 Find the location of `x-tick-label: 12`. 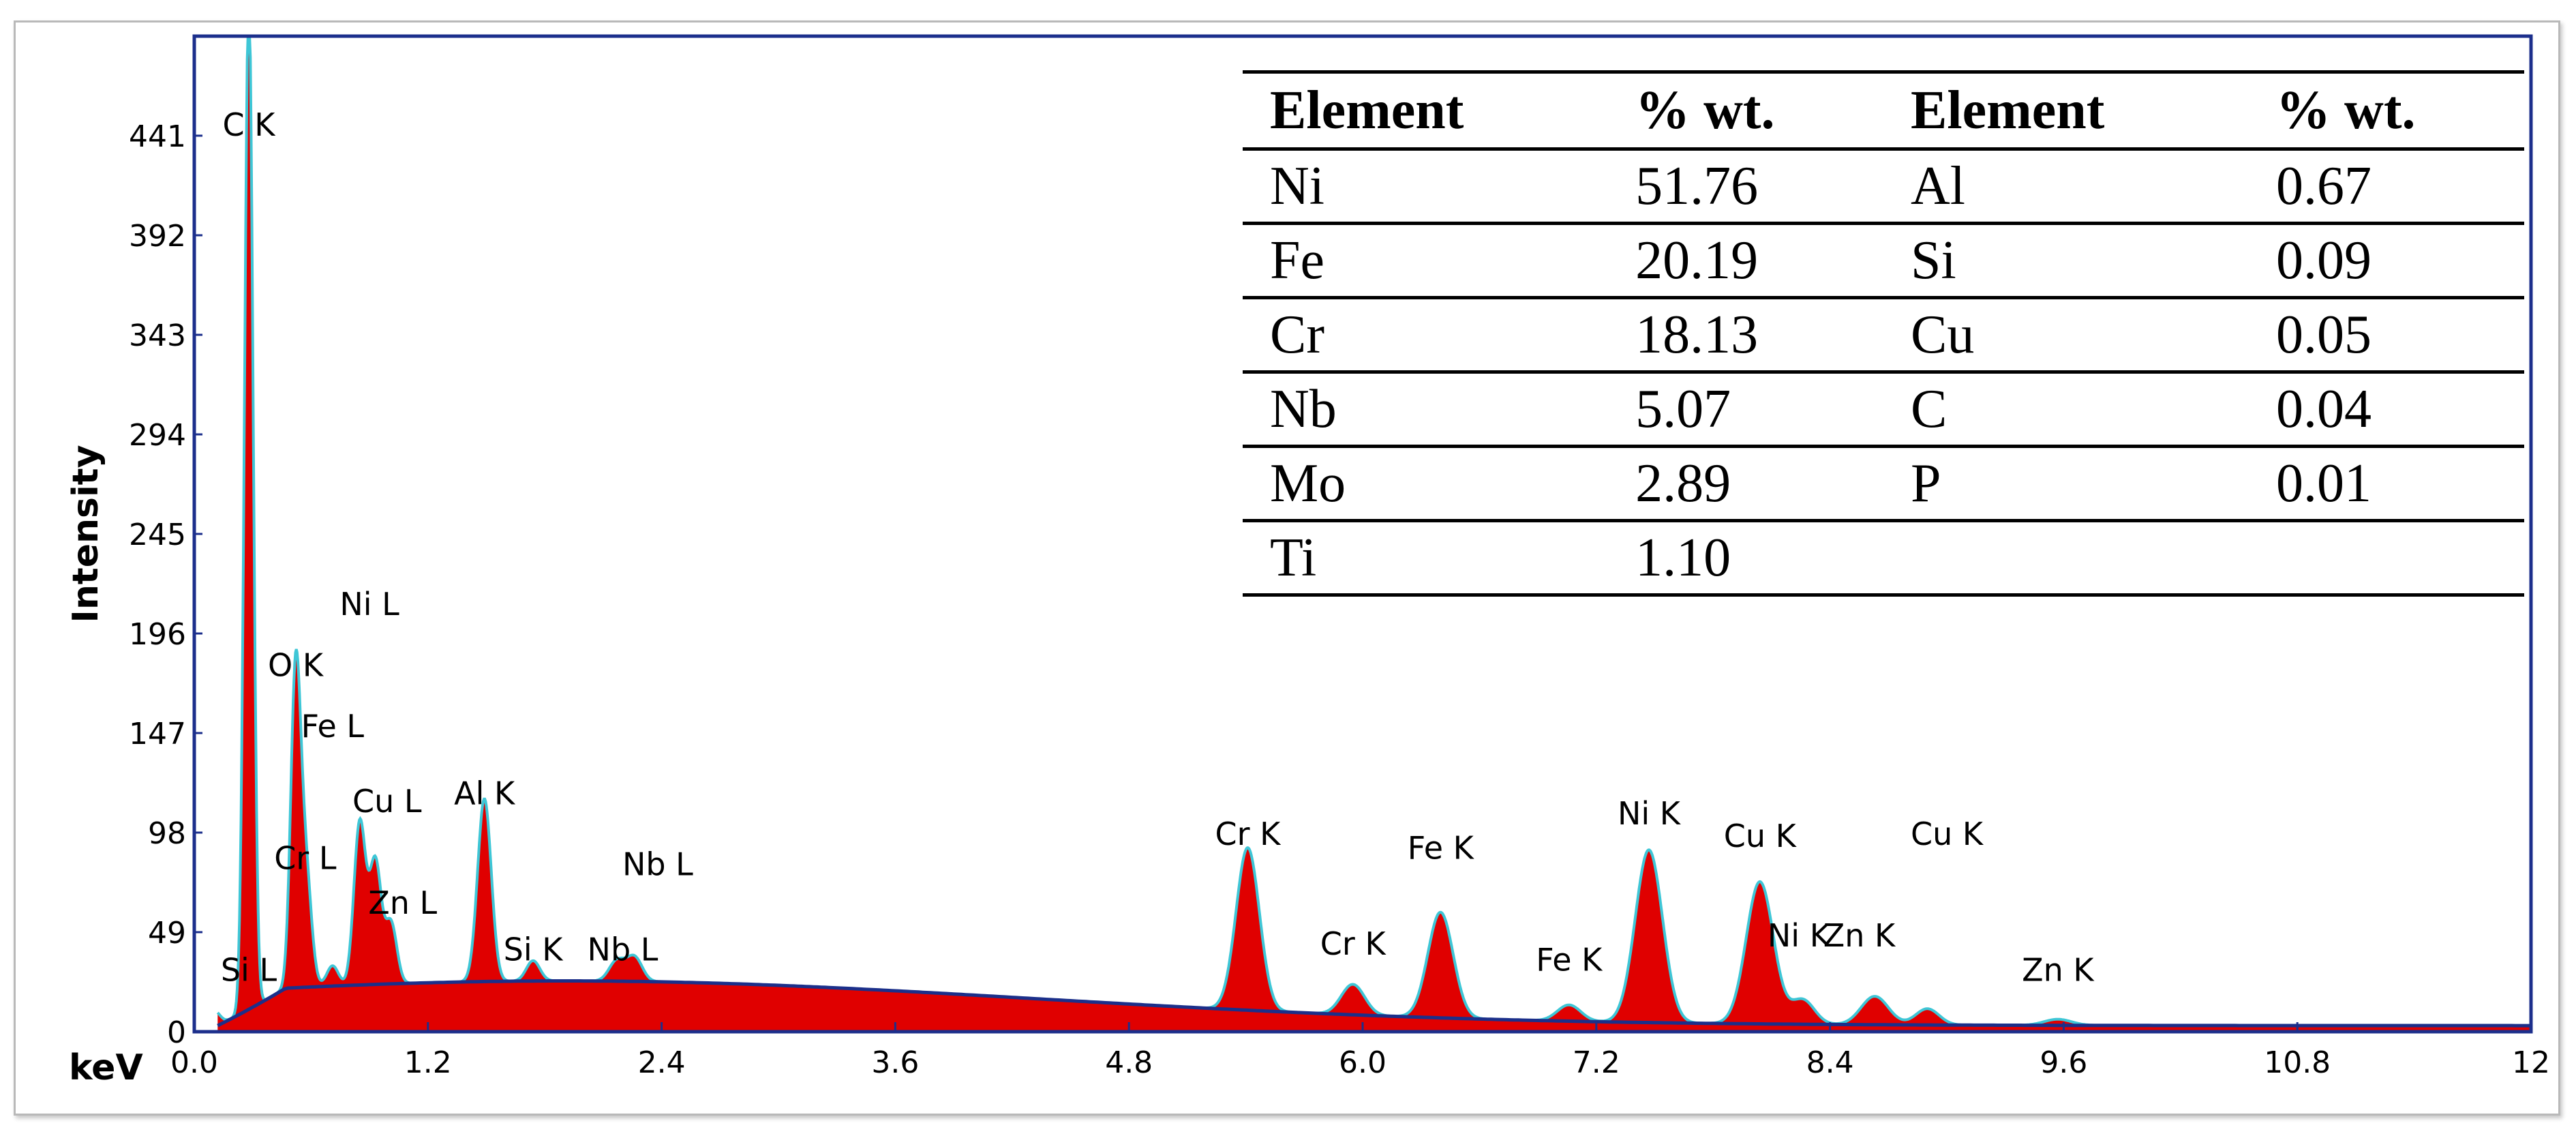

x-tick-label: 12 is located at coordinates (2531, 1062).